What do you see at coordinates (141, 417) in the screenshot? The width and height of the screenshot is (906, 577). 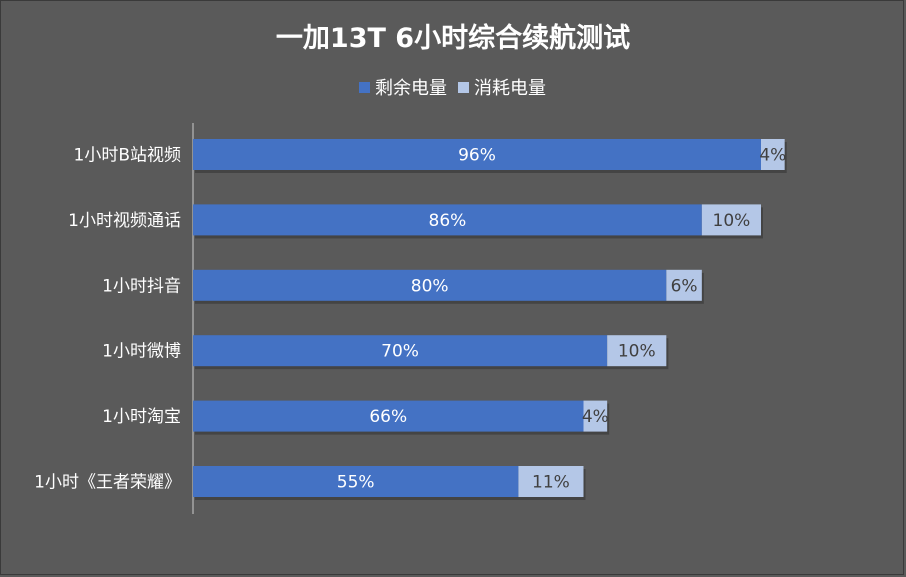 I see `category-label-4: 1小时淘宝` at bounding box center [141, 417].